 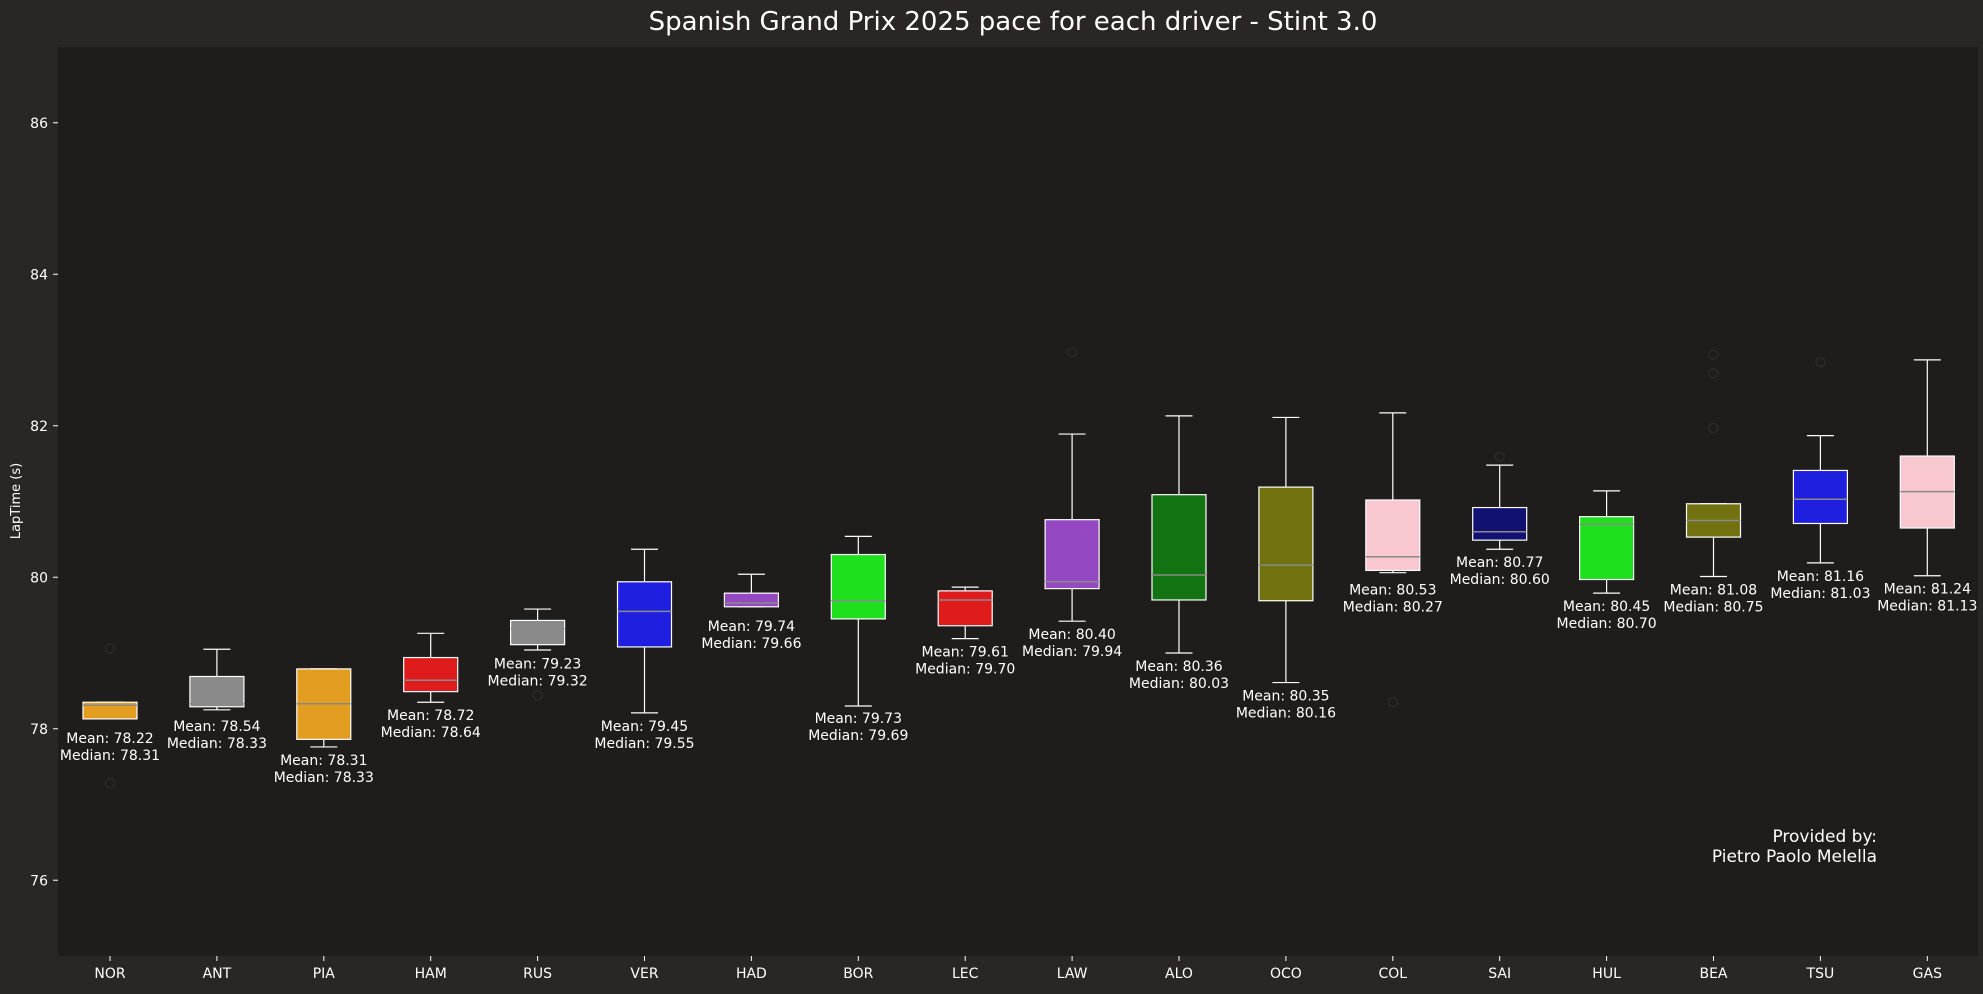 What do you see at coordinates (1072, 974) in the screenshot?
I see `x-tick-label: LAW` at bounding box center [1072, 974].